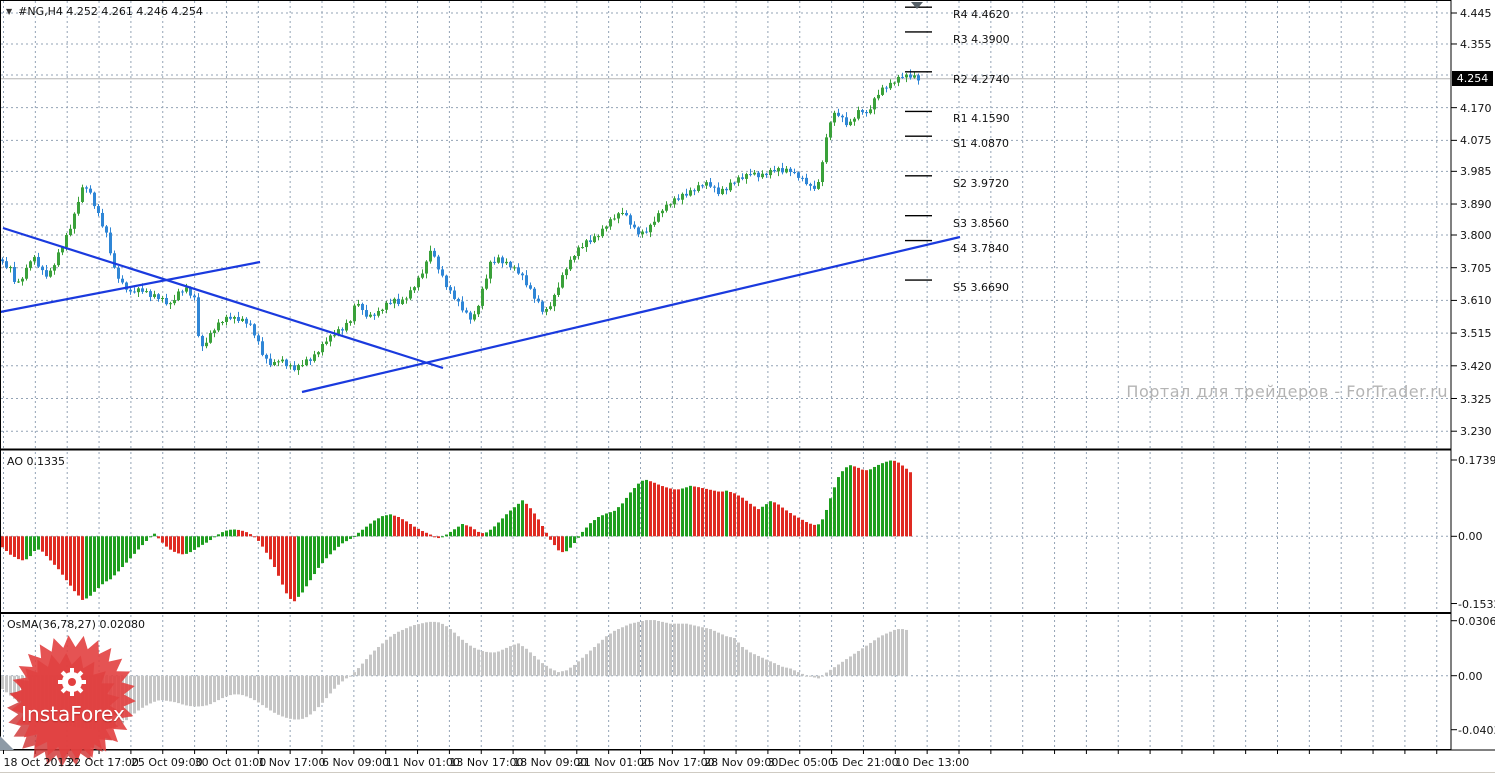 The image size is (1495, 774). What do you see at coordinates (981, 248) in the screenshot?
I see `pivot-level-label: S4 3.7840` at bounding box center [981, 248].